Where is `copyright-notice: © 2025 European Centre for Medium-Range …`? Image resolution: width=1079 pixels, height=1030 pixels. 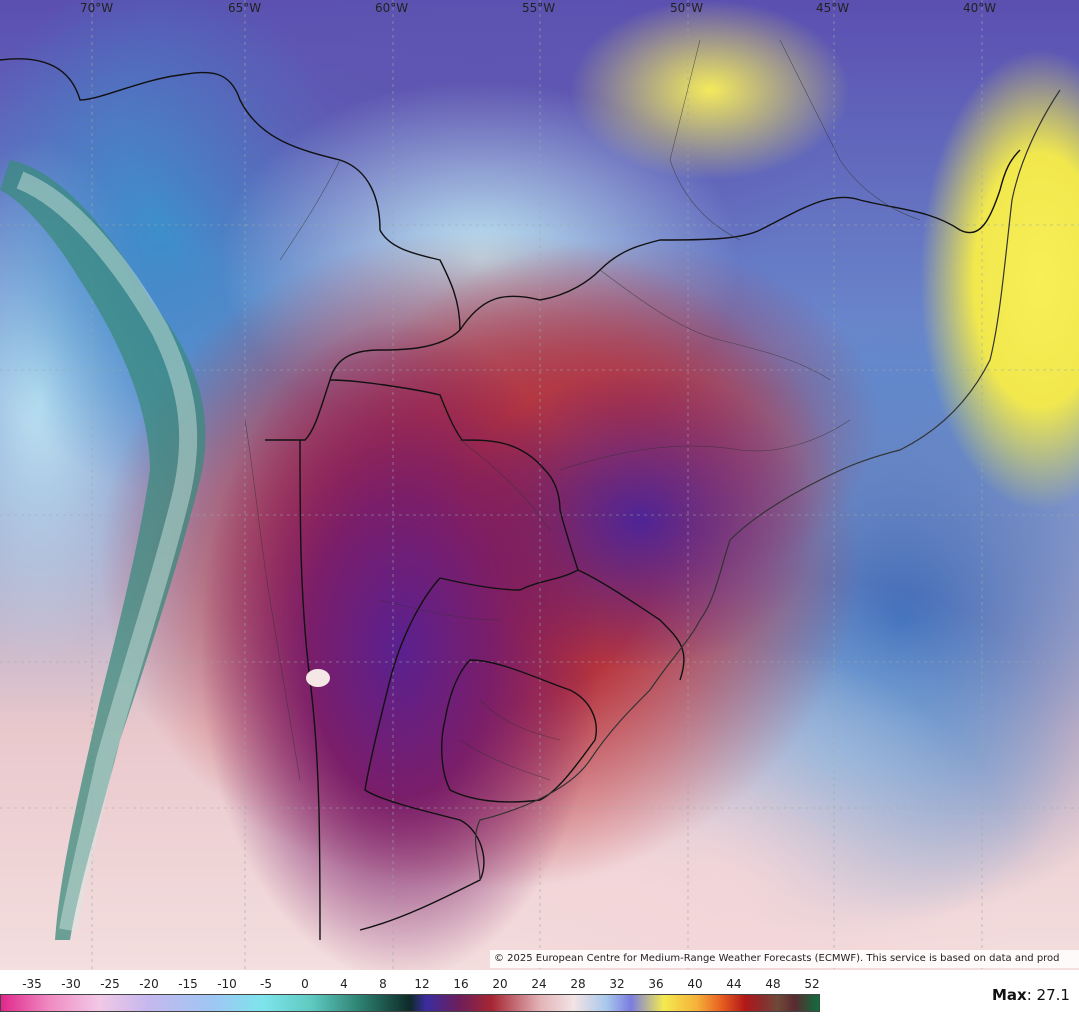
copyright-notice: © 2025 European Centre for Medium-Range … is located at coordinates (784, 959).